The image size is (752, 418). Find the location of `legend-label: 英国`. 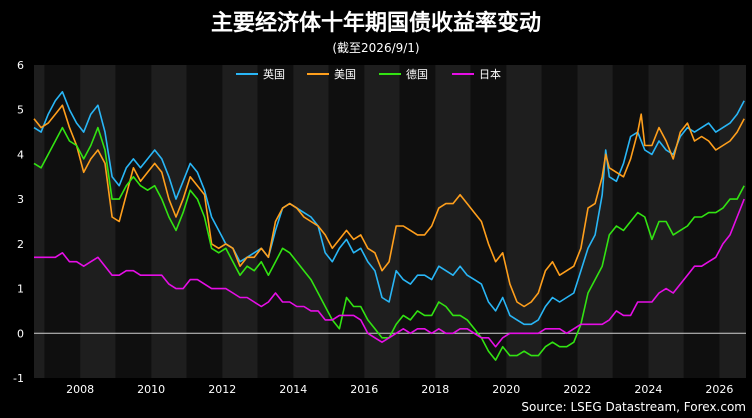

legend-label: 英国 is located at coordinates (274, 74).